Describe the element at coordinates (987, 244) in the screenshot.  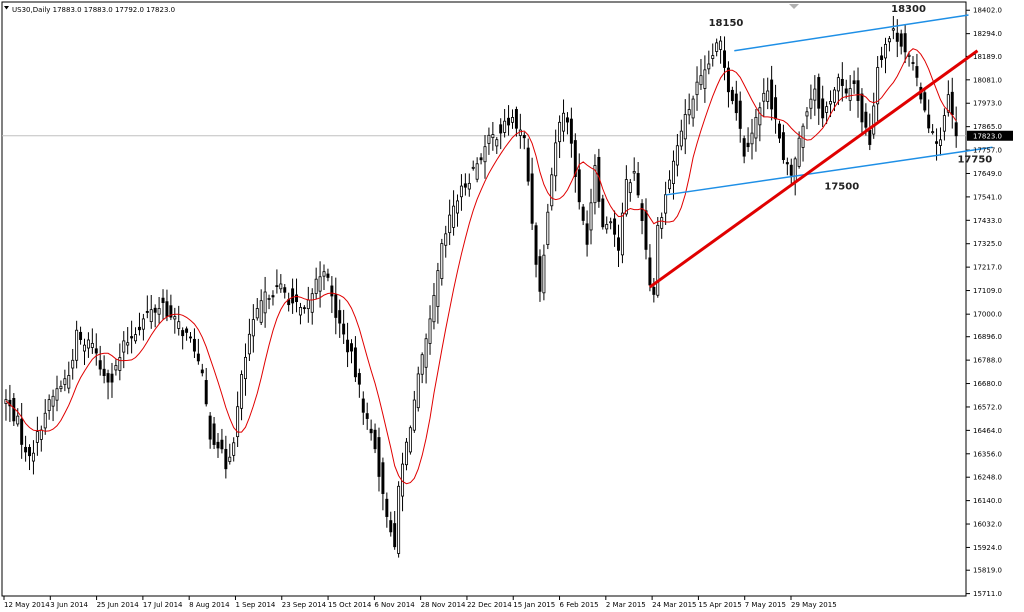
I see `y-tick-label: 17325.0` at that location.